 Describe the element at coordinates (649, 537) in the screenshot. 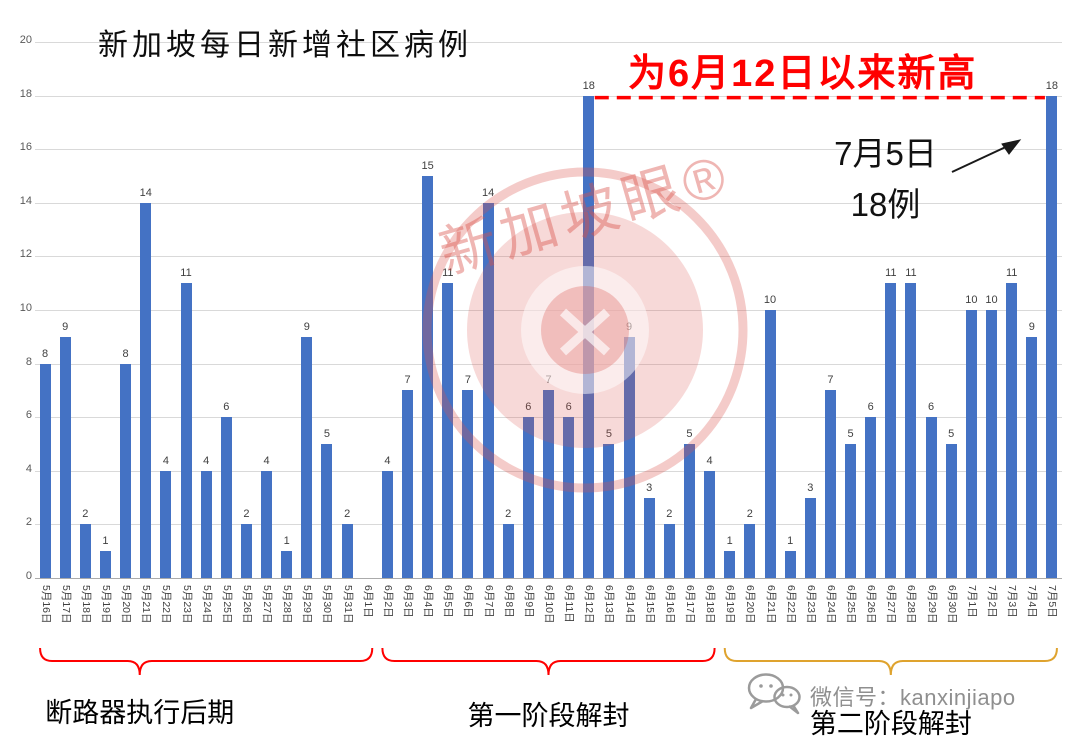

I see `bar-6月15日` at that location.